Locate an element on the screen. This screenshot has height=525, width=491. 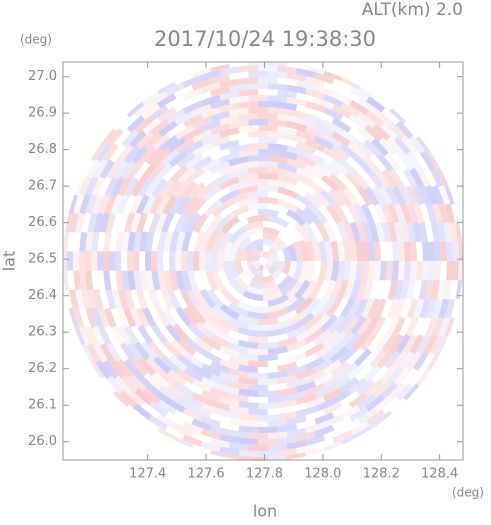
chart-title: 2017/10/24 19:38:30 is located at coordinates (265, 39).